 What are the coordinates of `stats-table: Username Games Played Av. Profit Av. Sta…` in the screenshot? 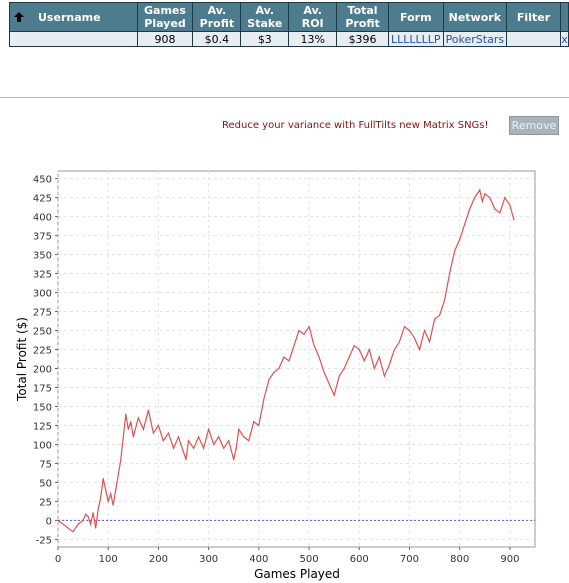 It's located at (289, 24).